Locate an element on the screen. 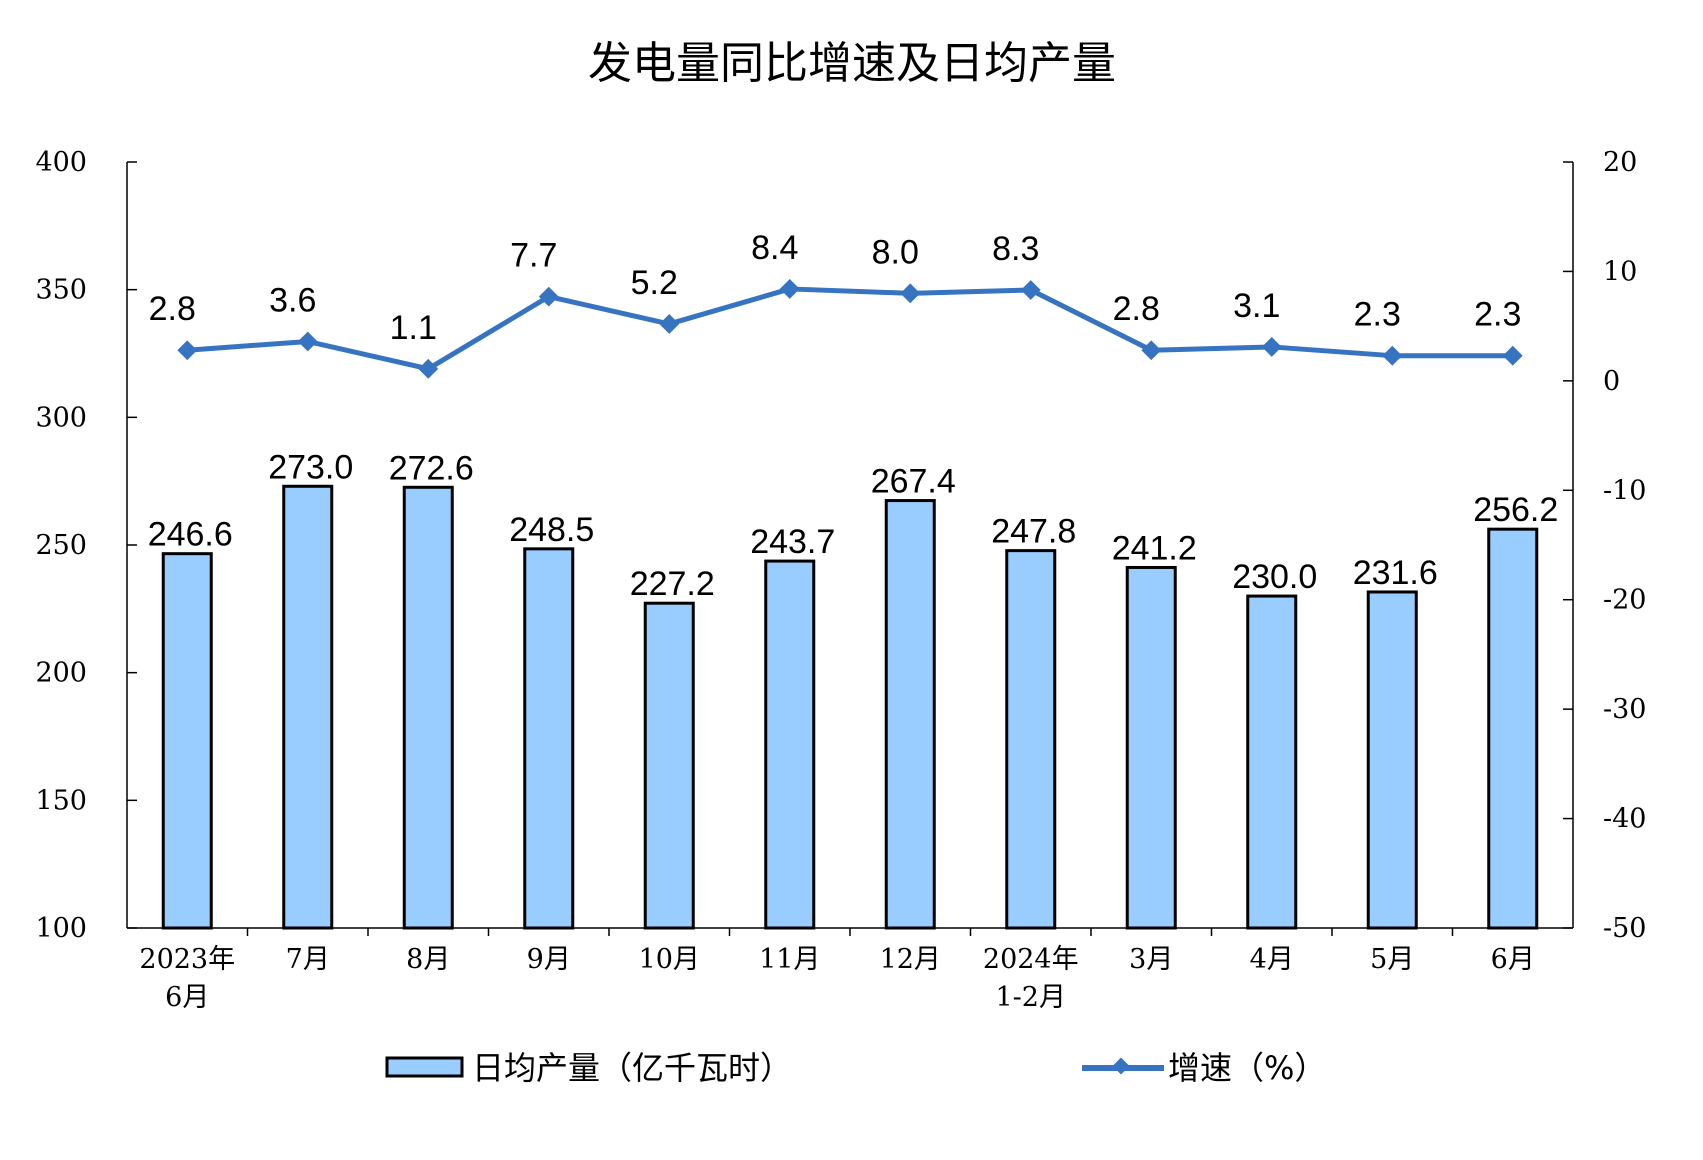 This screenshot has height=1160, width=1703. left-tick-label: 100 is located at coordinates (61, 928).